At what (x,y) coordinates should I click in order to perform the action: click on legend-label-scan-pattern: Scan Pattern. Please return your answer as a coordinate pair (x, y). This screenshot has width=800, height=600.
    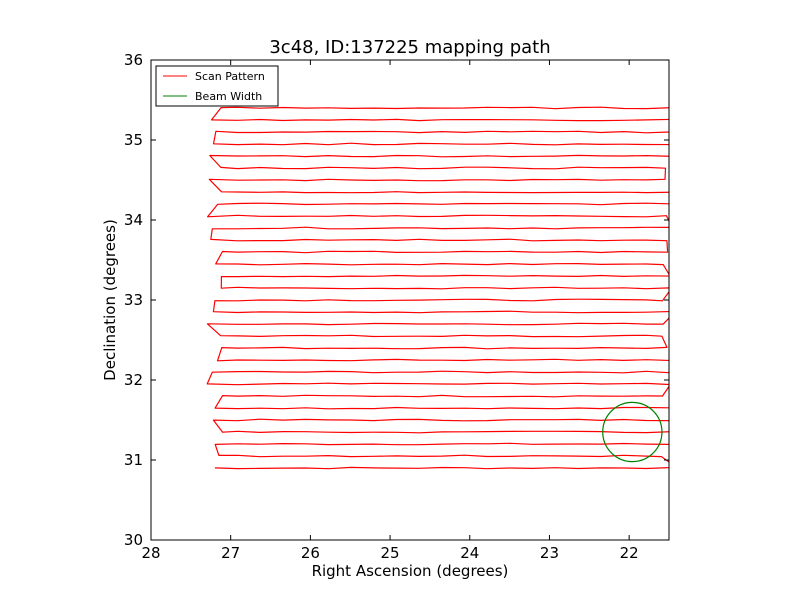
    Looking at the image, I should click on (230, 76).